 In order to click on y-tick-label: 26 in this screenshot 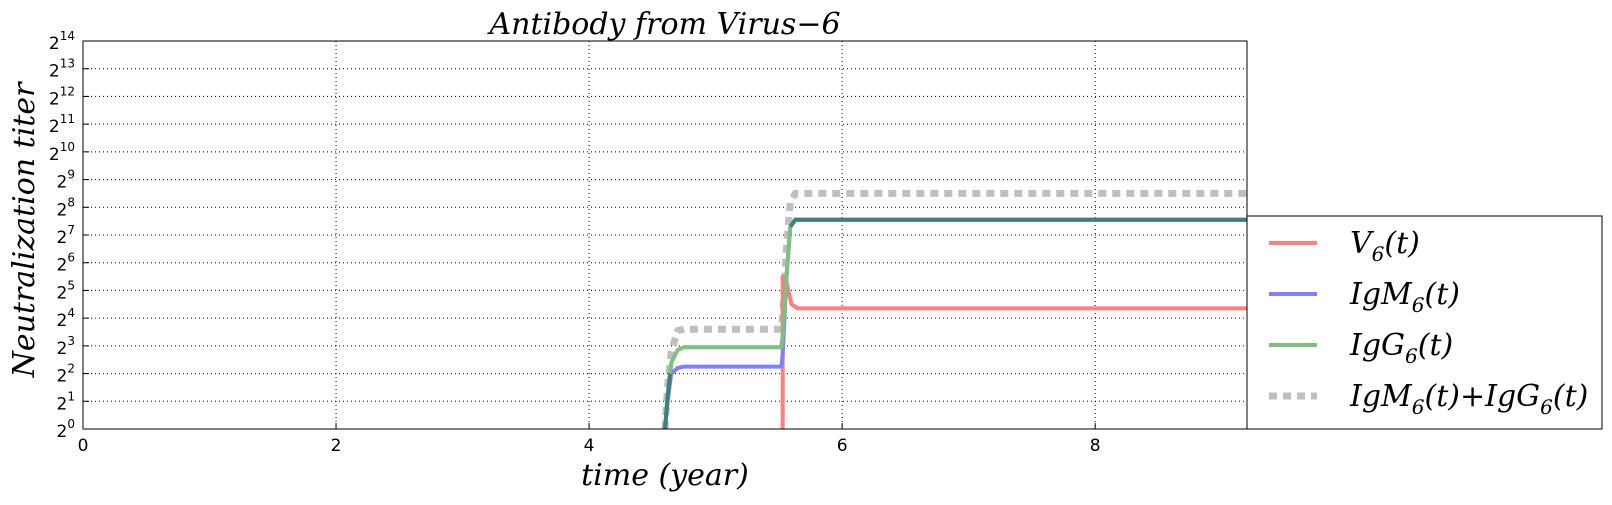, I will do `click(66, 263)`.